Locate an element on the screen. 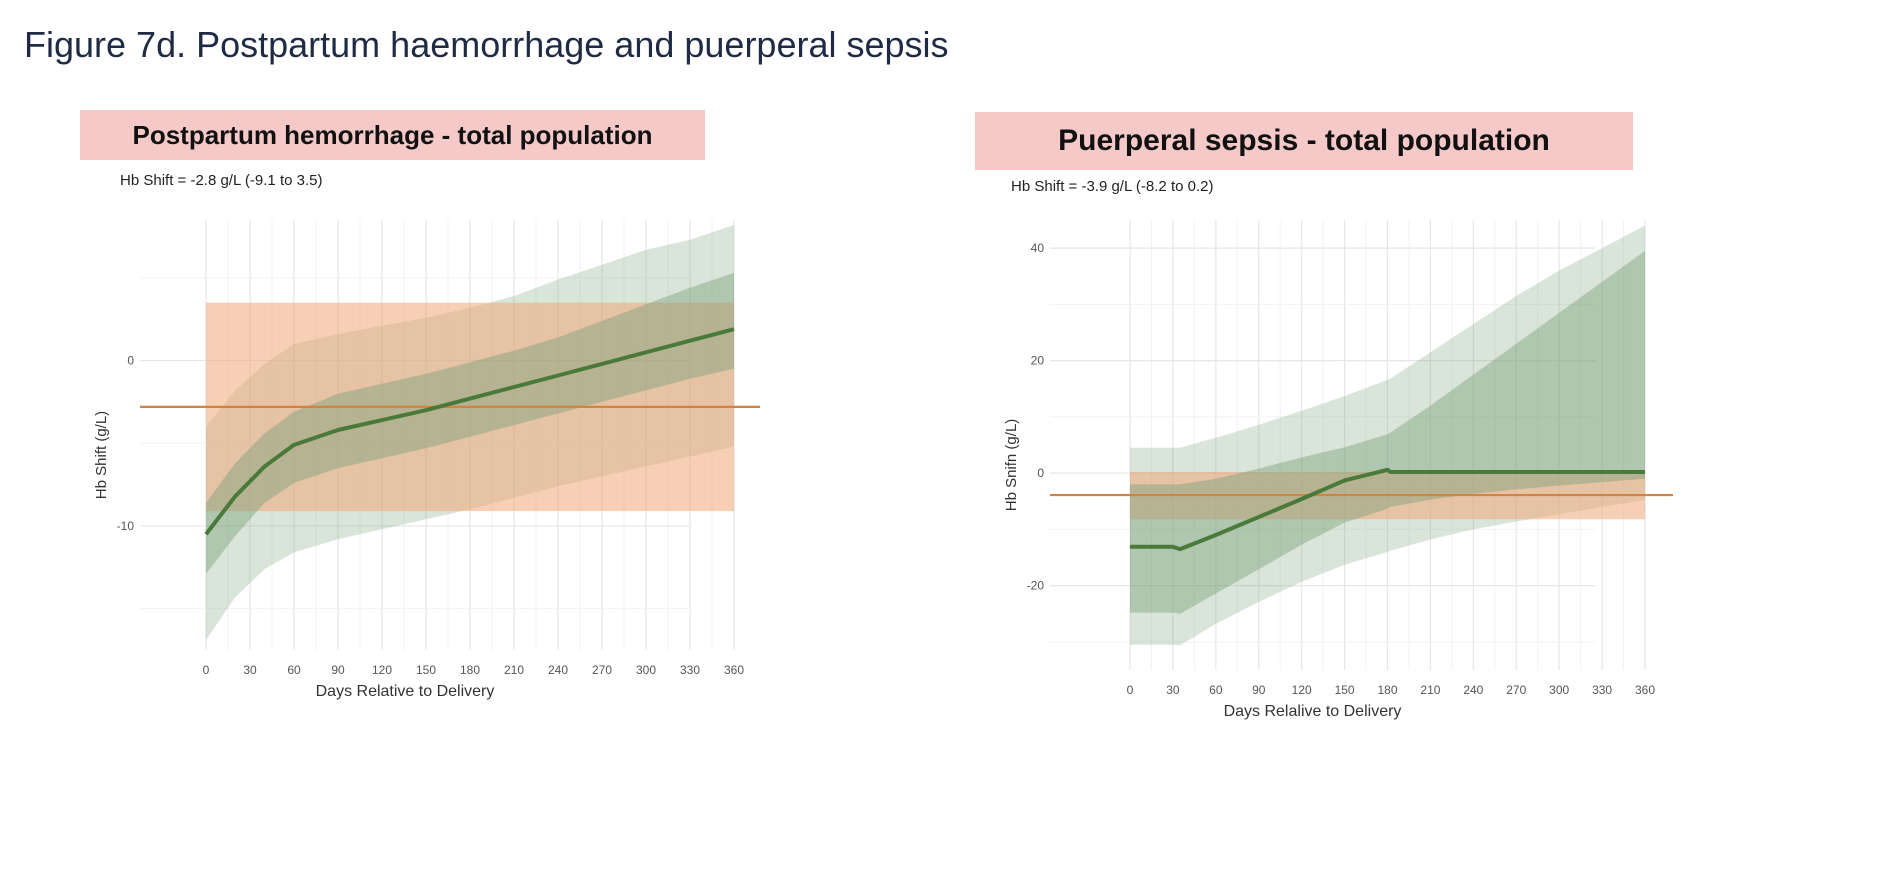 Image resolution: width=1877 pixels, height=882 pixels. y-tick-label: -20 is located at coordinates (1036, 586).